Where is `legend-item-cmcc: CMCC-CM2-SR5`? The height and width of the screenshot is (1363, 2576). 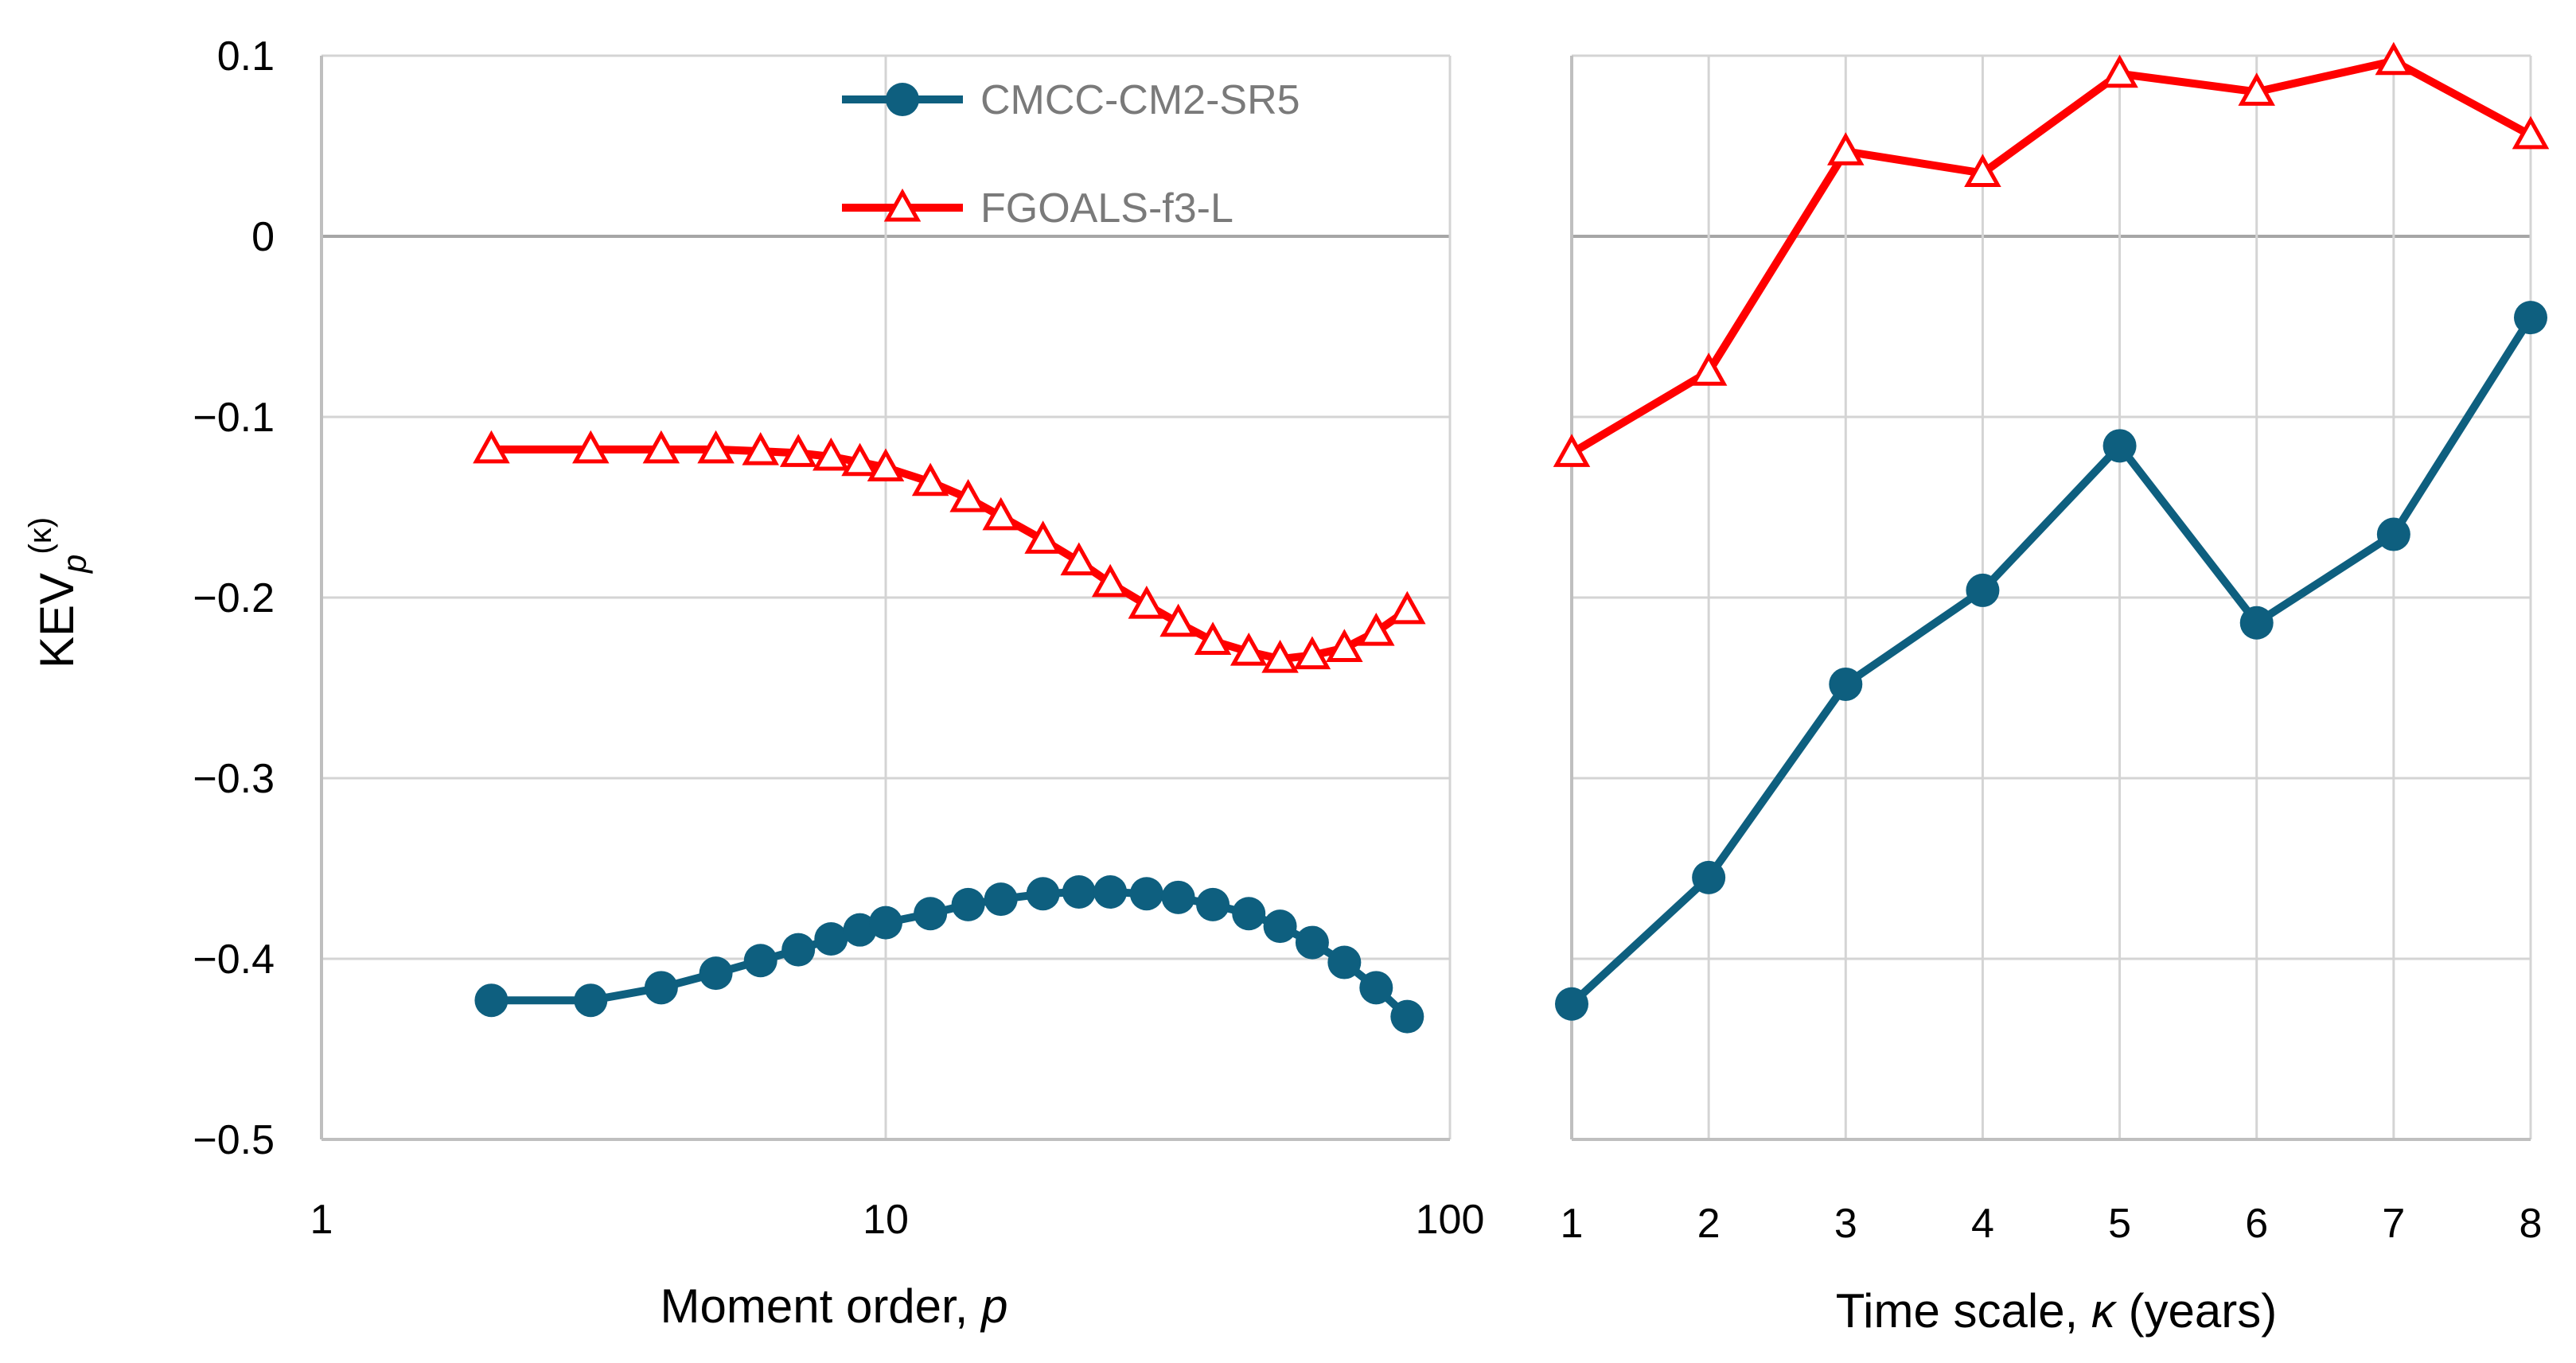 legend-item-cmcc: CMCC-CM2-SR5 is located at coordinates (1071, 100).